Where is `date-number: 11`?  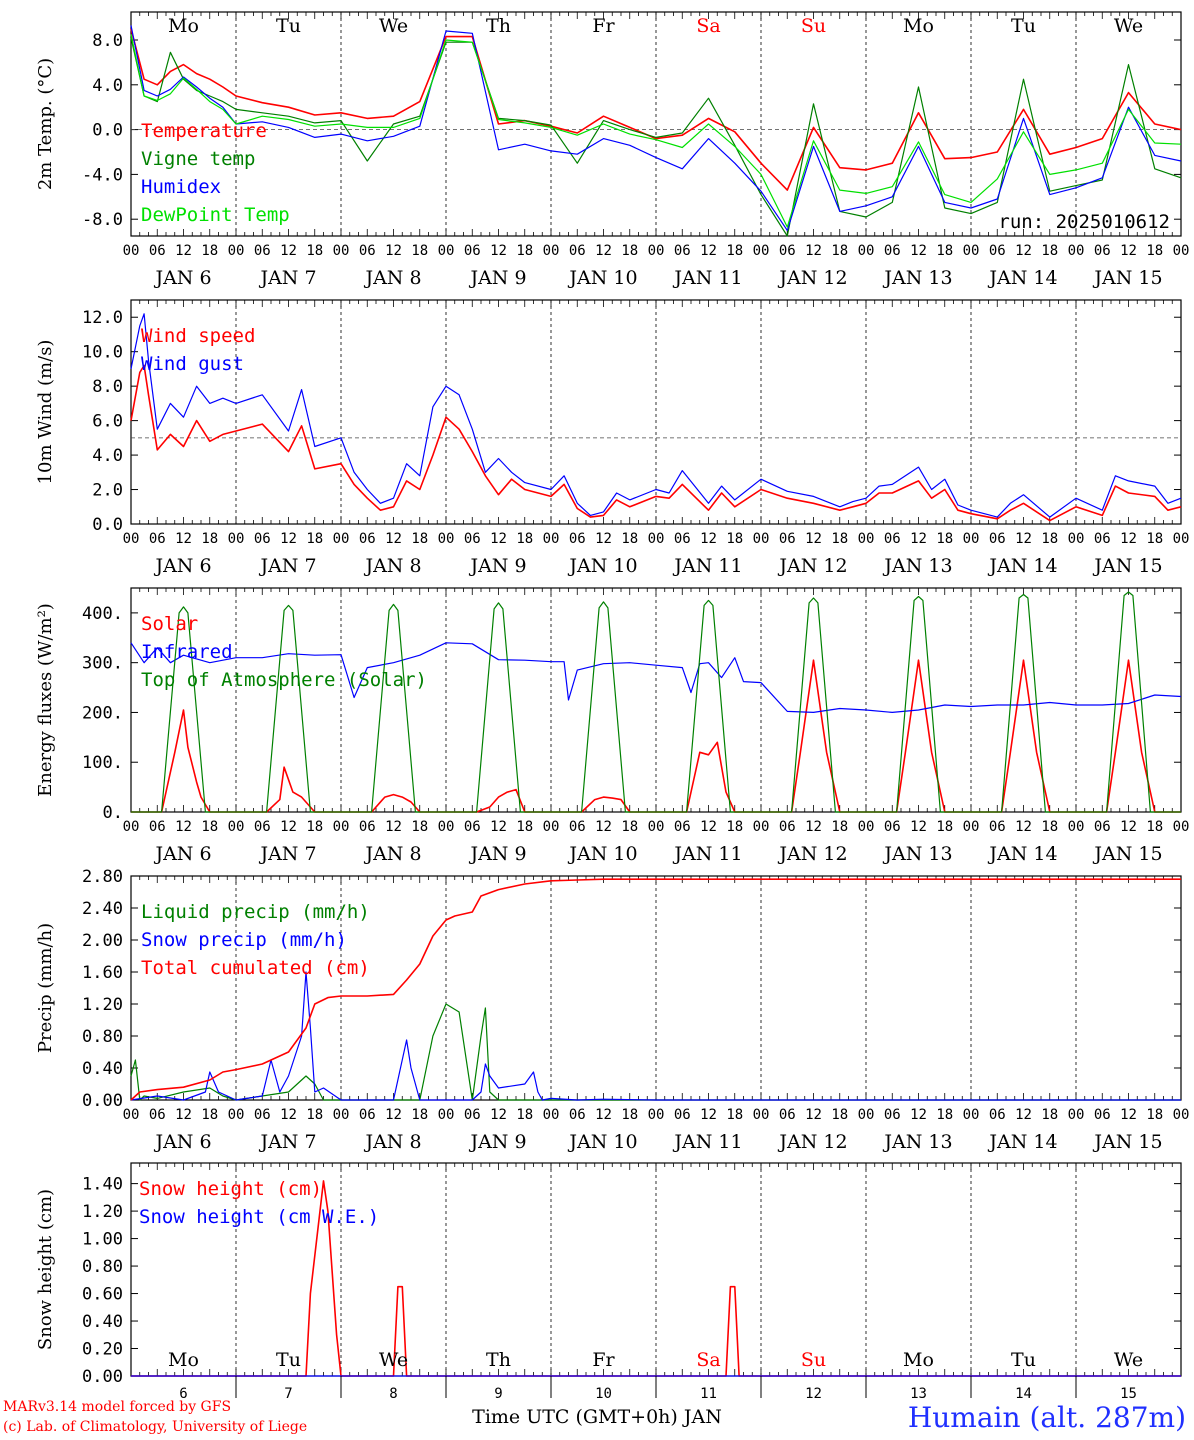 date-number: 11 is located at coordinates (708, 1394).